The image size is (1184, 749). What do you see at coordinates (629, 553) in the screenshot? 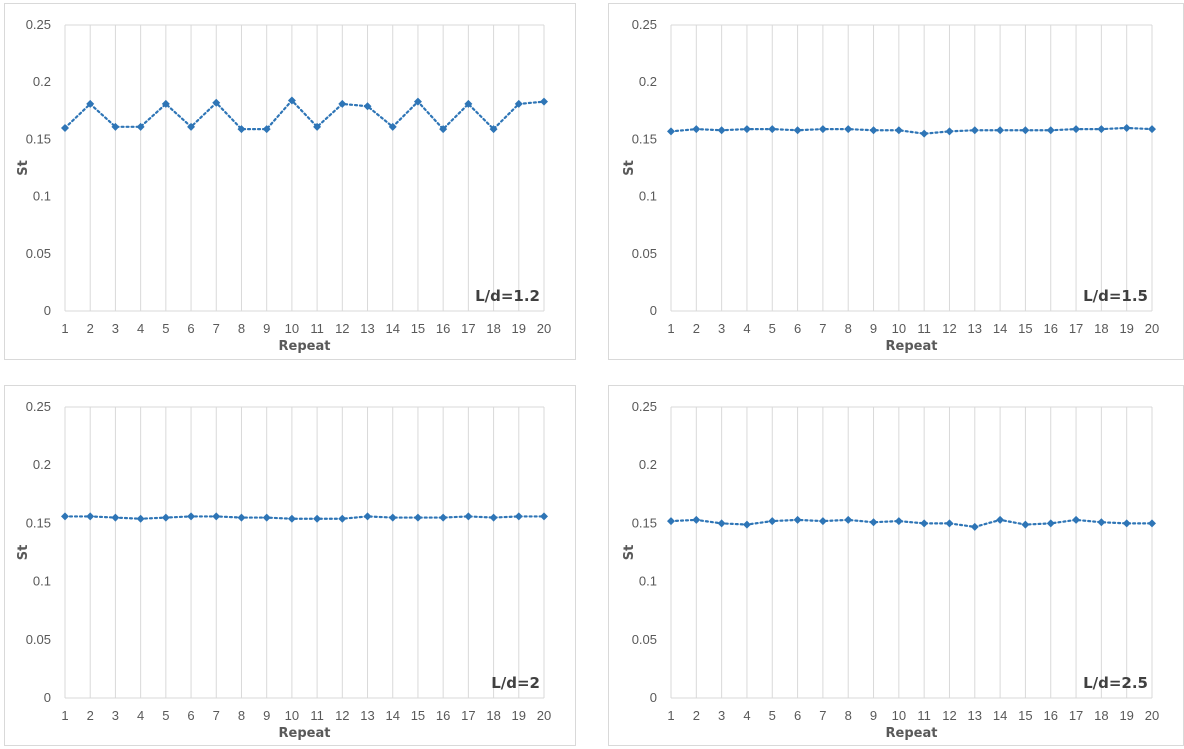
I see `y-axis-label: St` at bounding box center [629, 553].